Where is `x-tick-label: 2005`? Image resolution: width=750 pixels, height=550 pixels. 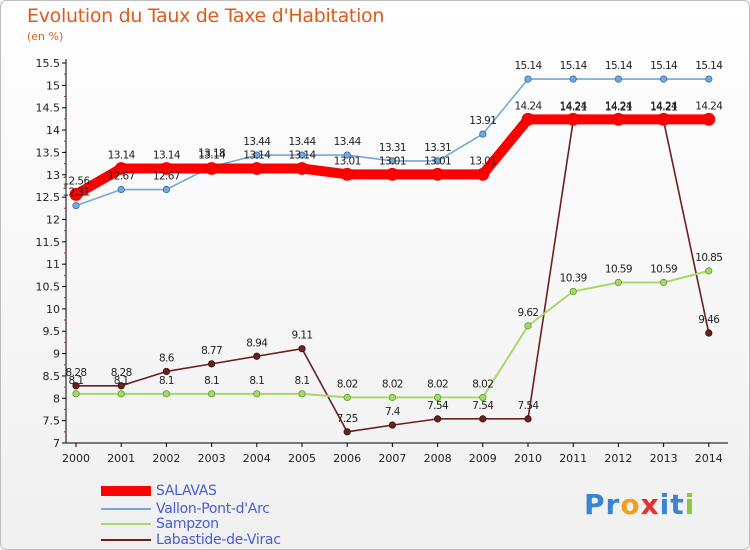 x-tick-label: 2005 is located at coordinates (302, 458).